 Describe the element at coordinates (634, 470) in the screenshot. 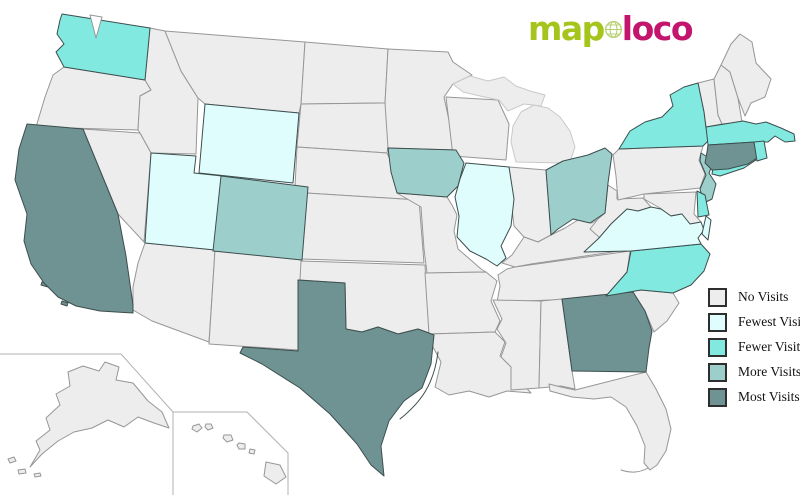

I see `florida-keys` at that location.